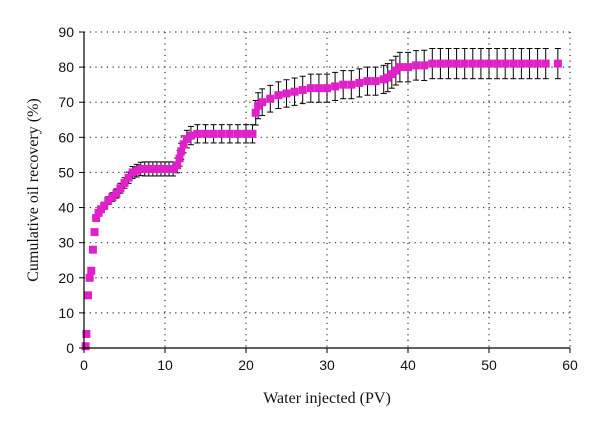  I want to click on y-tick-label: 70, so click(66, 102).